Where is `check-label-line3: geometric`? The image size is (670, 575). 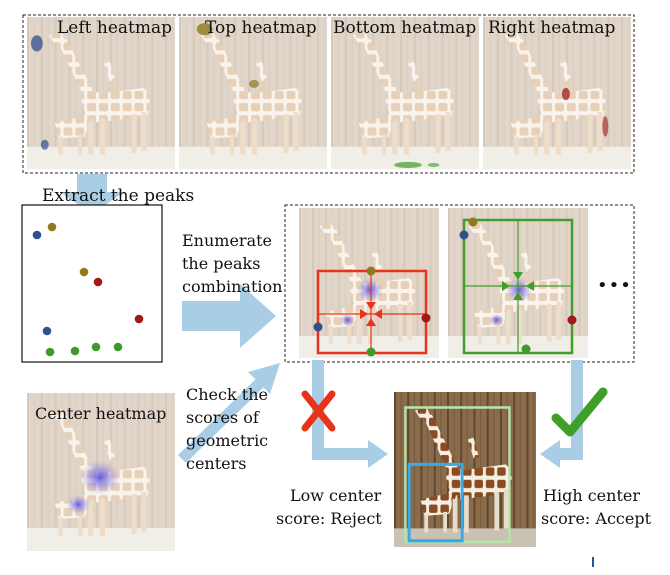
check-label-line3: geometric is located at coordinates (227, 440).